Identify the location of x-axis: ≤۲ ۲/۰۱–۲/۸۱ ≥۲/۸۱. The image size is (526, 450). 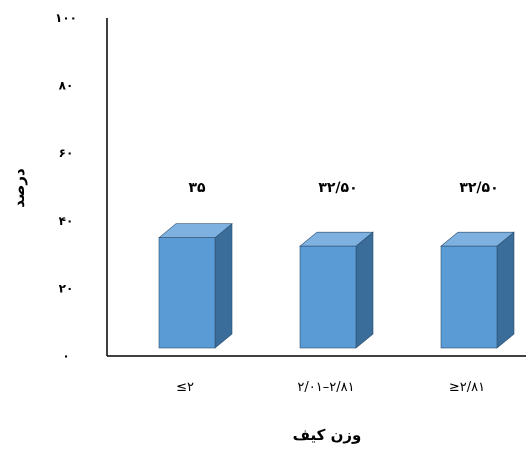
(316, 375).